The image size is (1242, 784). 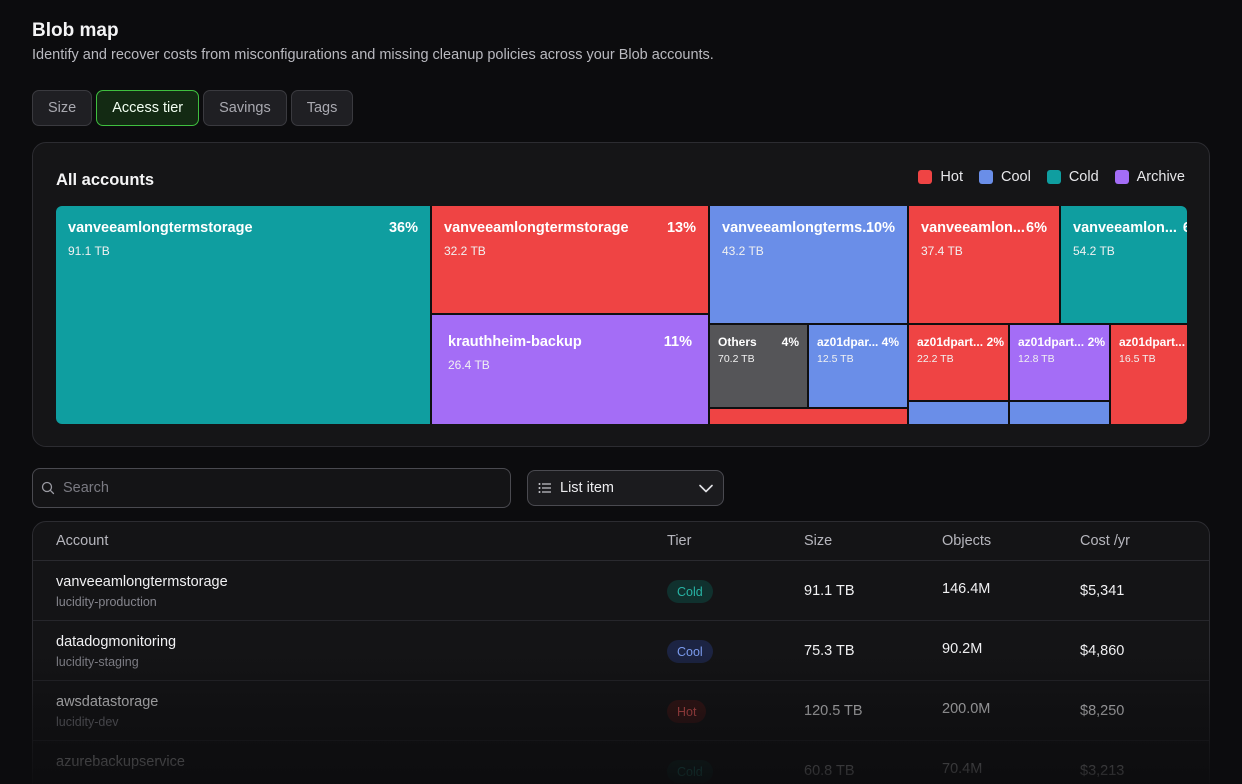 What do you see at coordinates (621, 541) in the screenshot?
I see `table-header: Account Tier Size Objects Cost /yr` at bounding box center [621, 541].